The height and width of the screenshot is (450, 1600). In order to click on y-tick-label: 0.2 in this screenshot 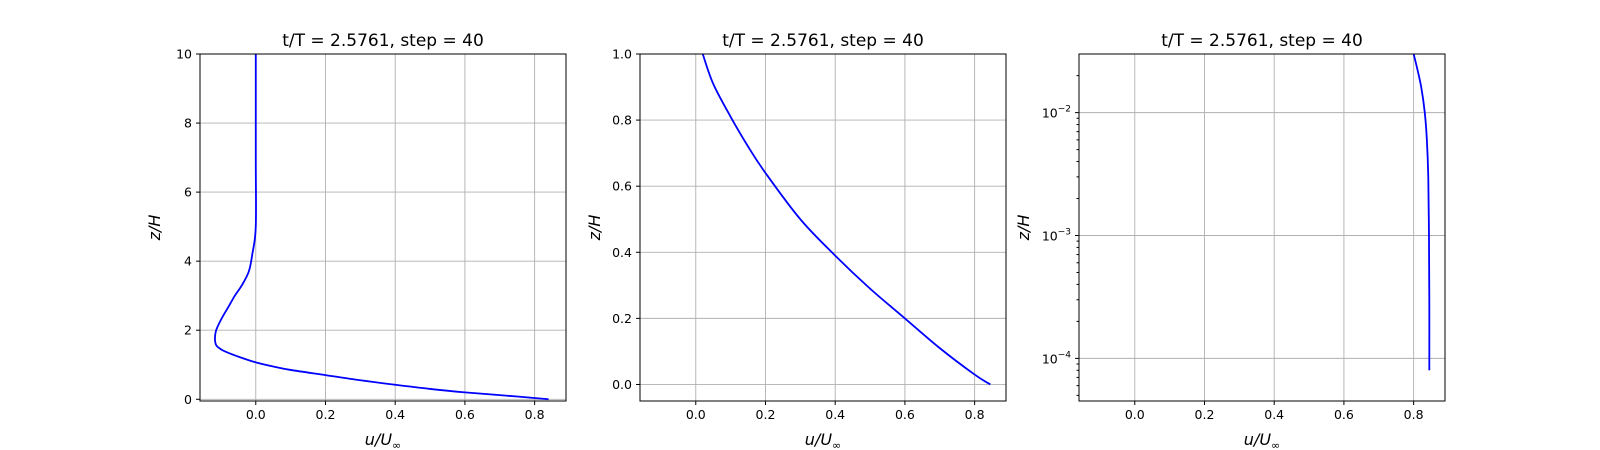, I will do `click(622, 318)`.